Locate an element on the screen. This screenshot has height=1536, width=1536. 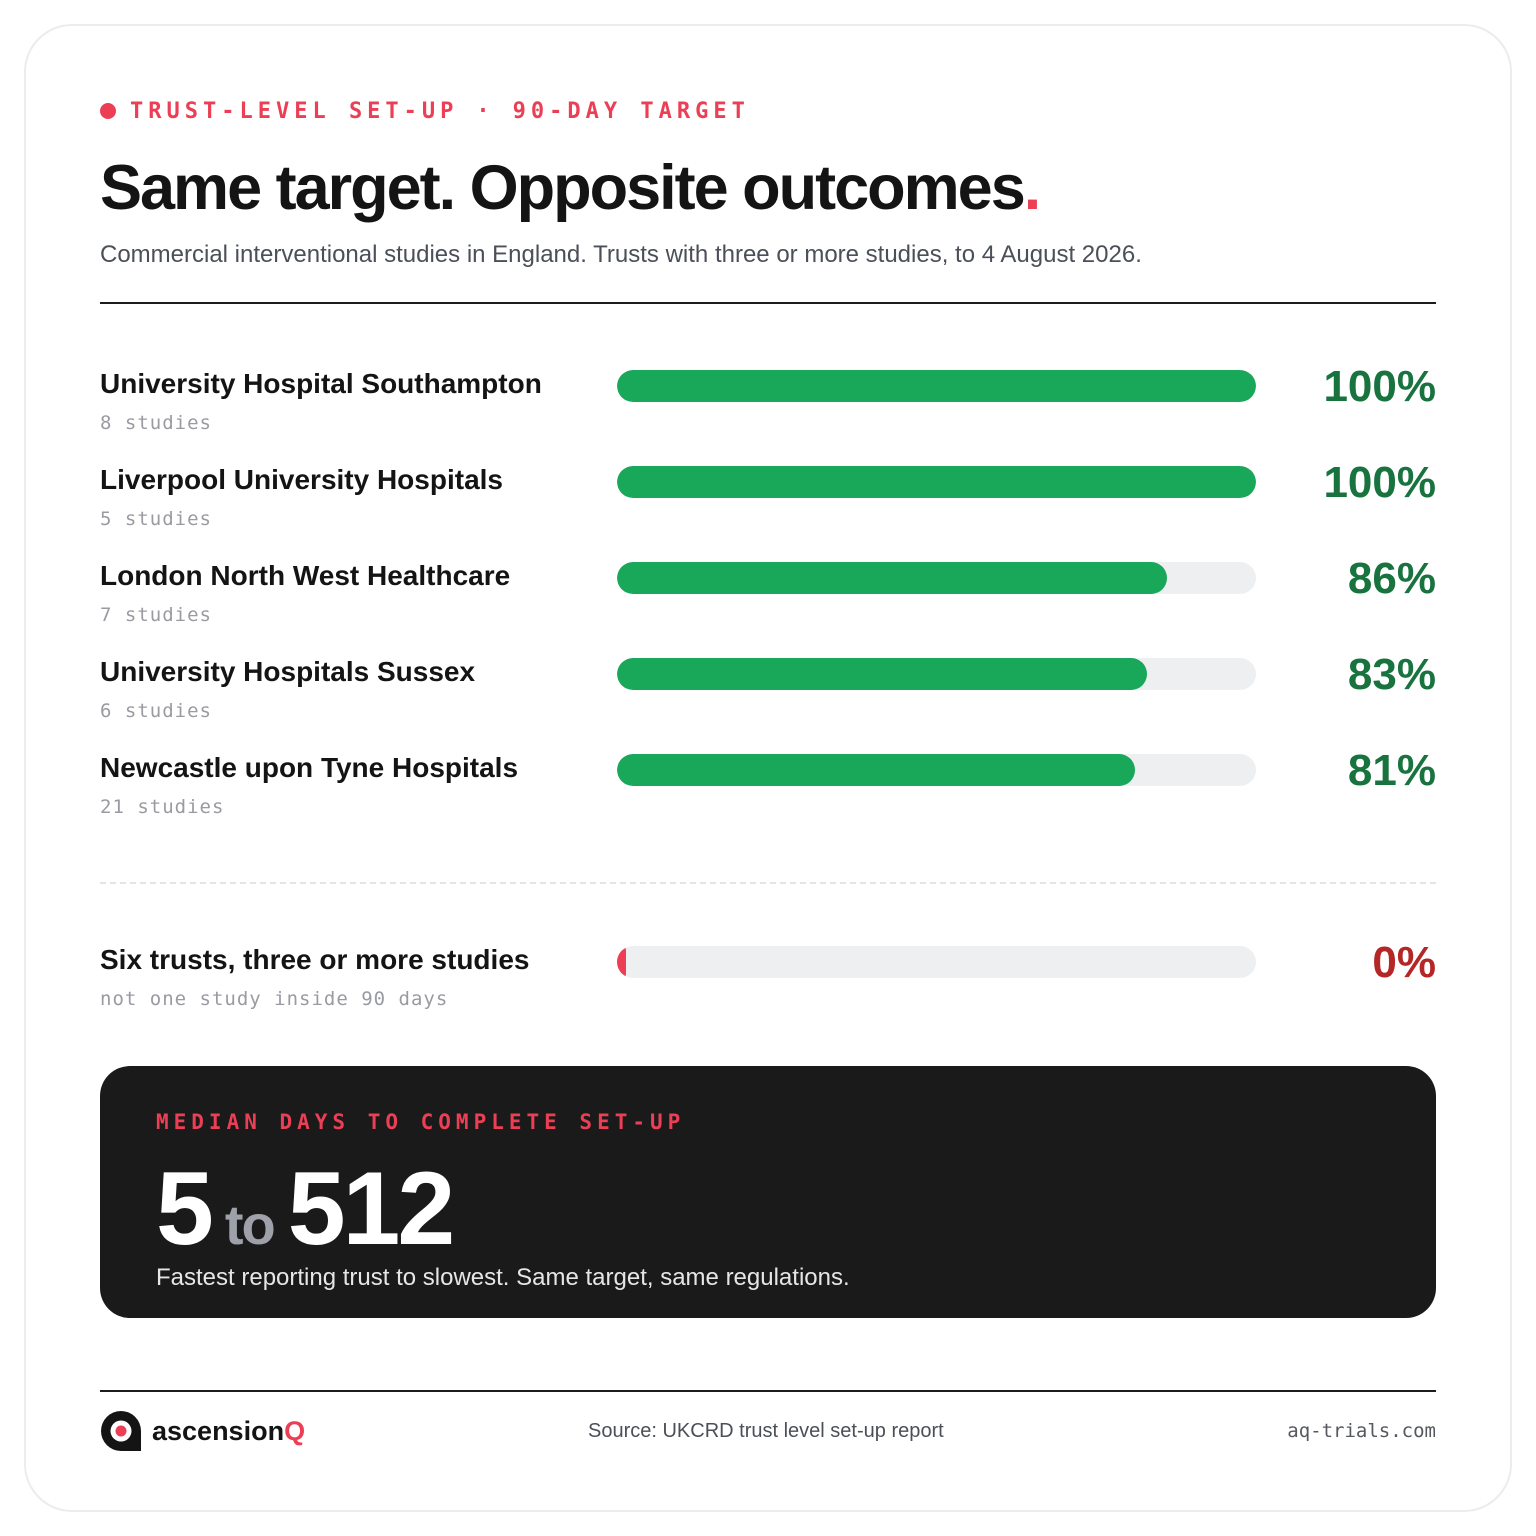
study-count: 7 studies is located at coordinates (156, 615).